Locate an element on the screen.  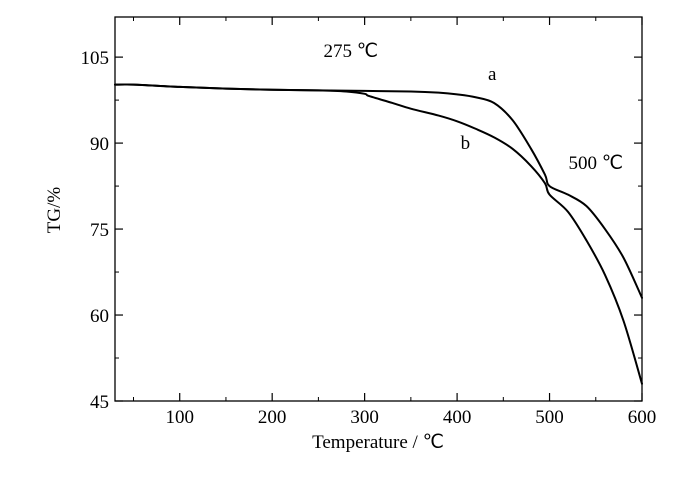
x-tick-label: 200 is located at coordinates (272, 417).